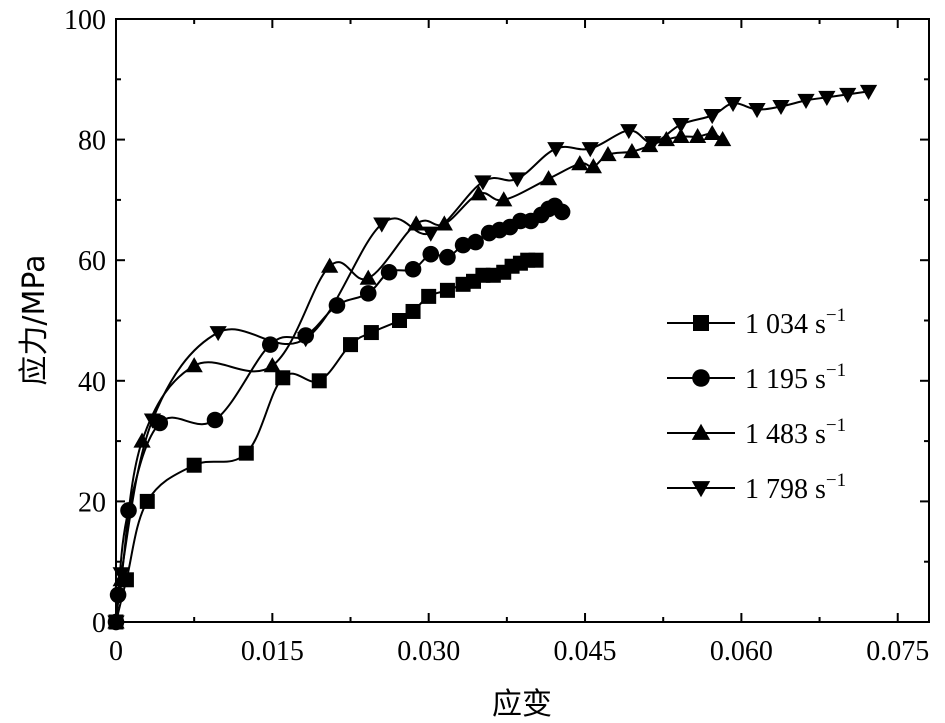  I want to click on x-tick-label: 0.015, so click(272, 651).